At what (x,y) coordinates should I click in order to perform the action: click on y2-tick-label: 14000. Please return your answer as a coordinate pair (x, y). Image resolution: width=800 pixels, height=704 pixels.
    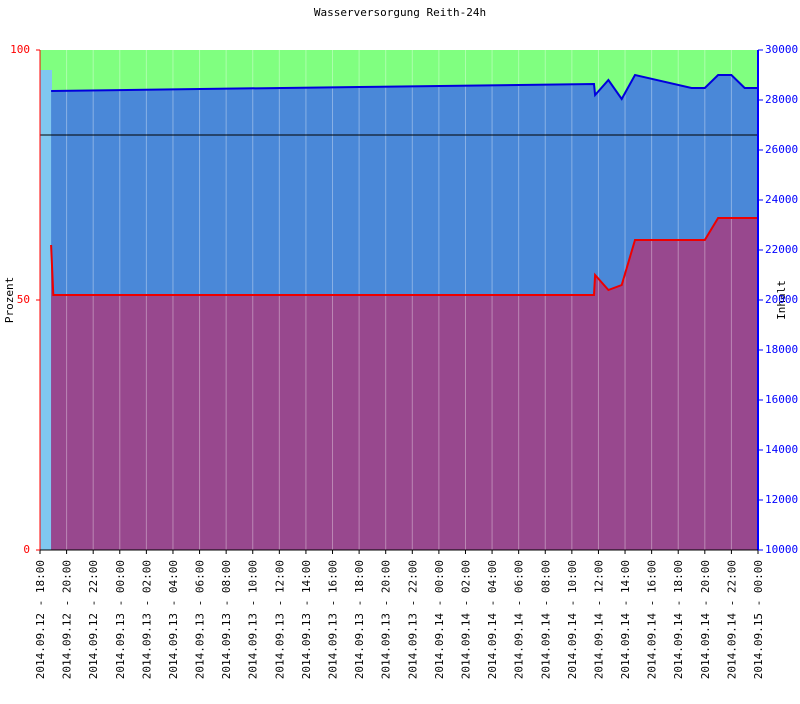
    Looking at the image, I should click on (781, 449).